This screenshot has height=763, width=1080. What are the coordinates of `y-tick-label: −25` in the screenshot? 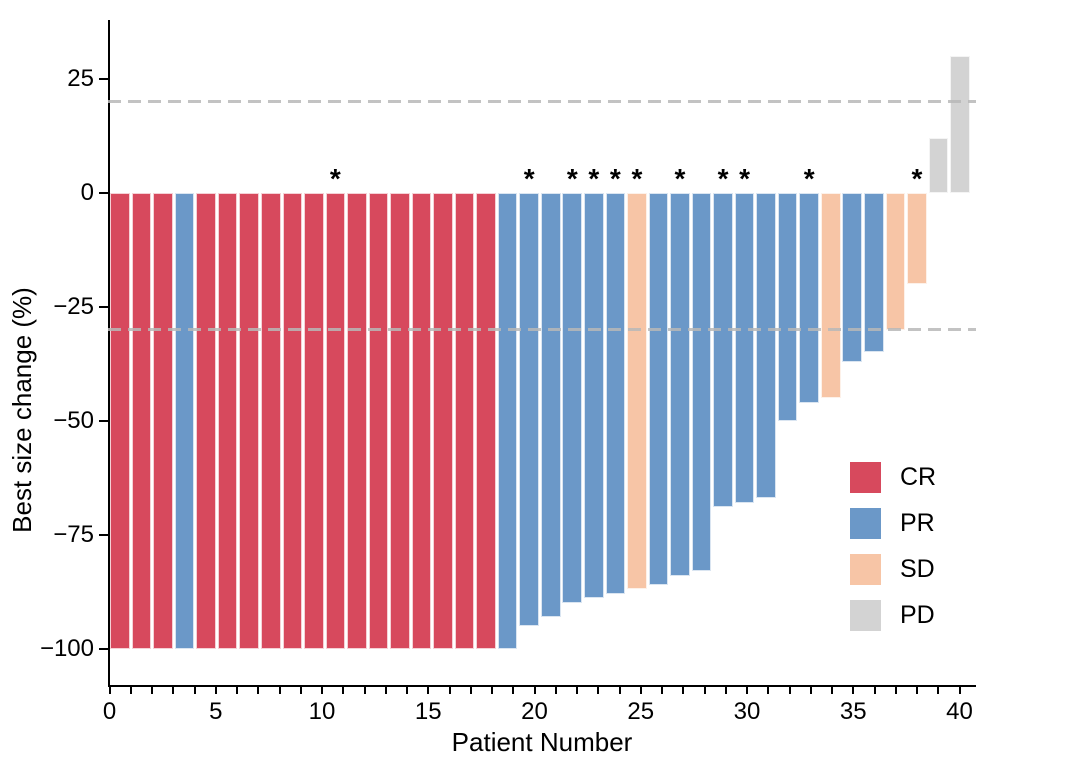 It's located at (73, 306).